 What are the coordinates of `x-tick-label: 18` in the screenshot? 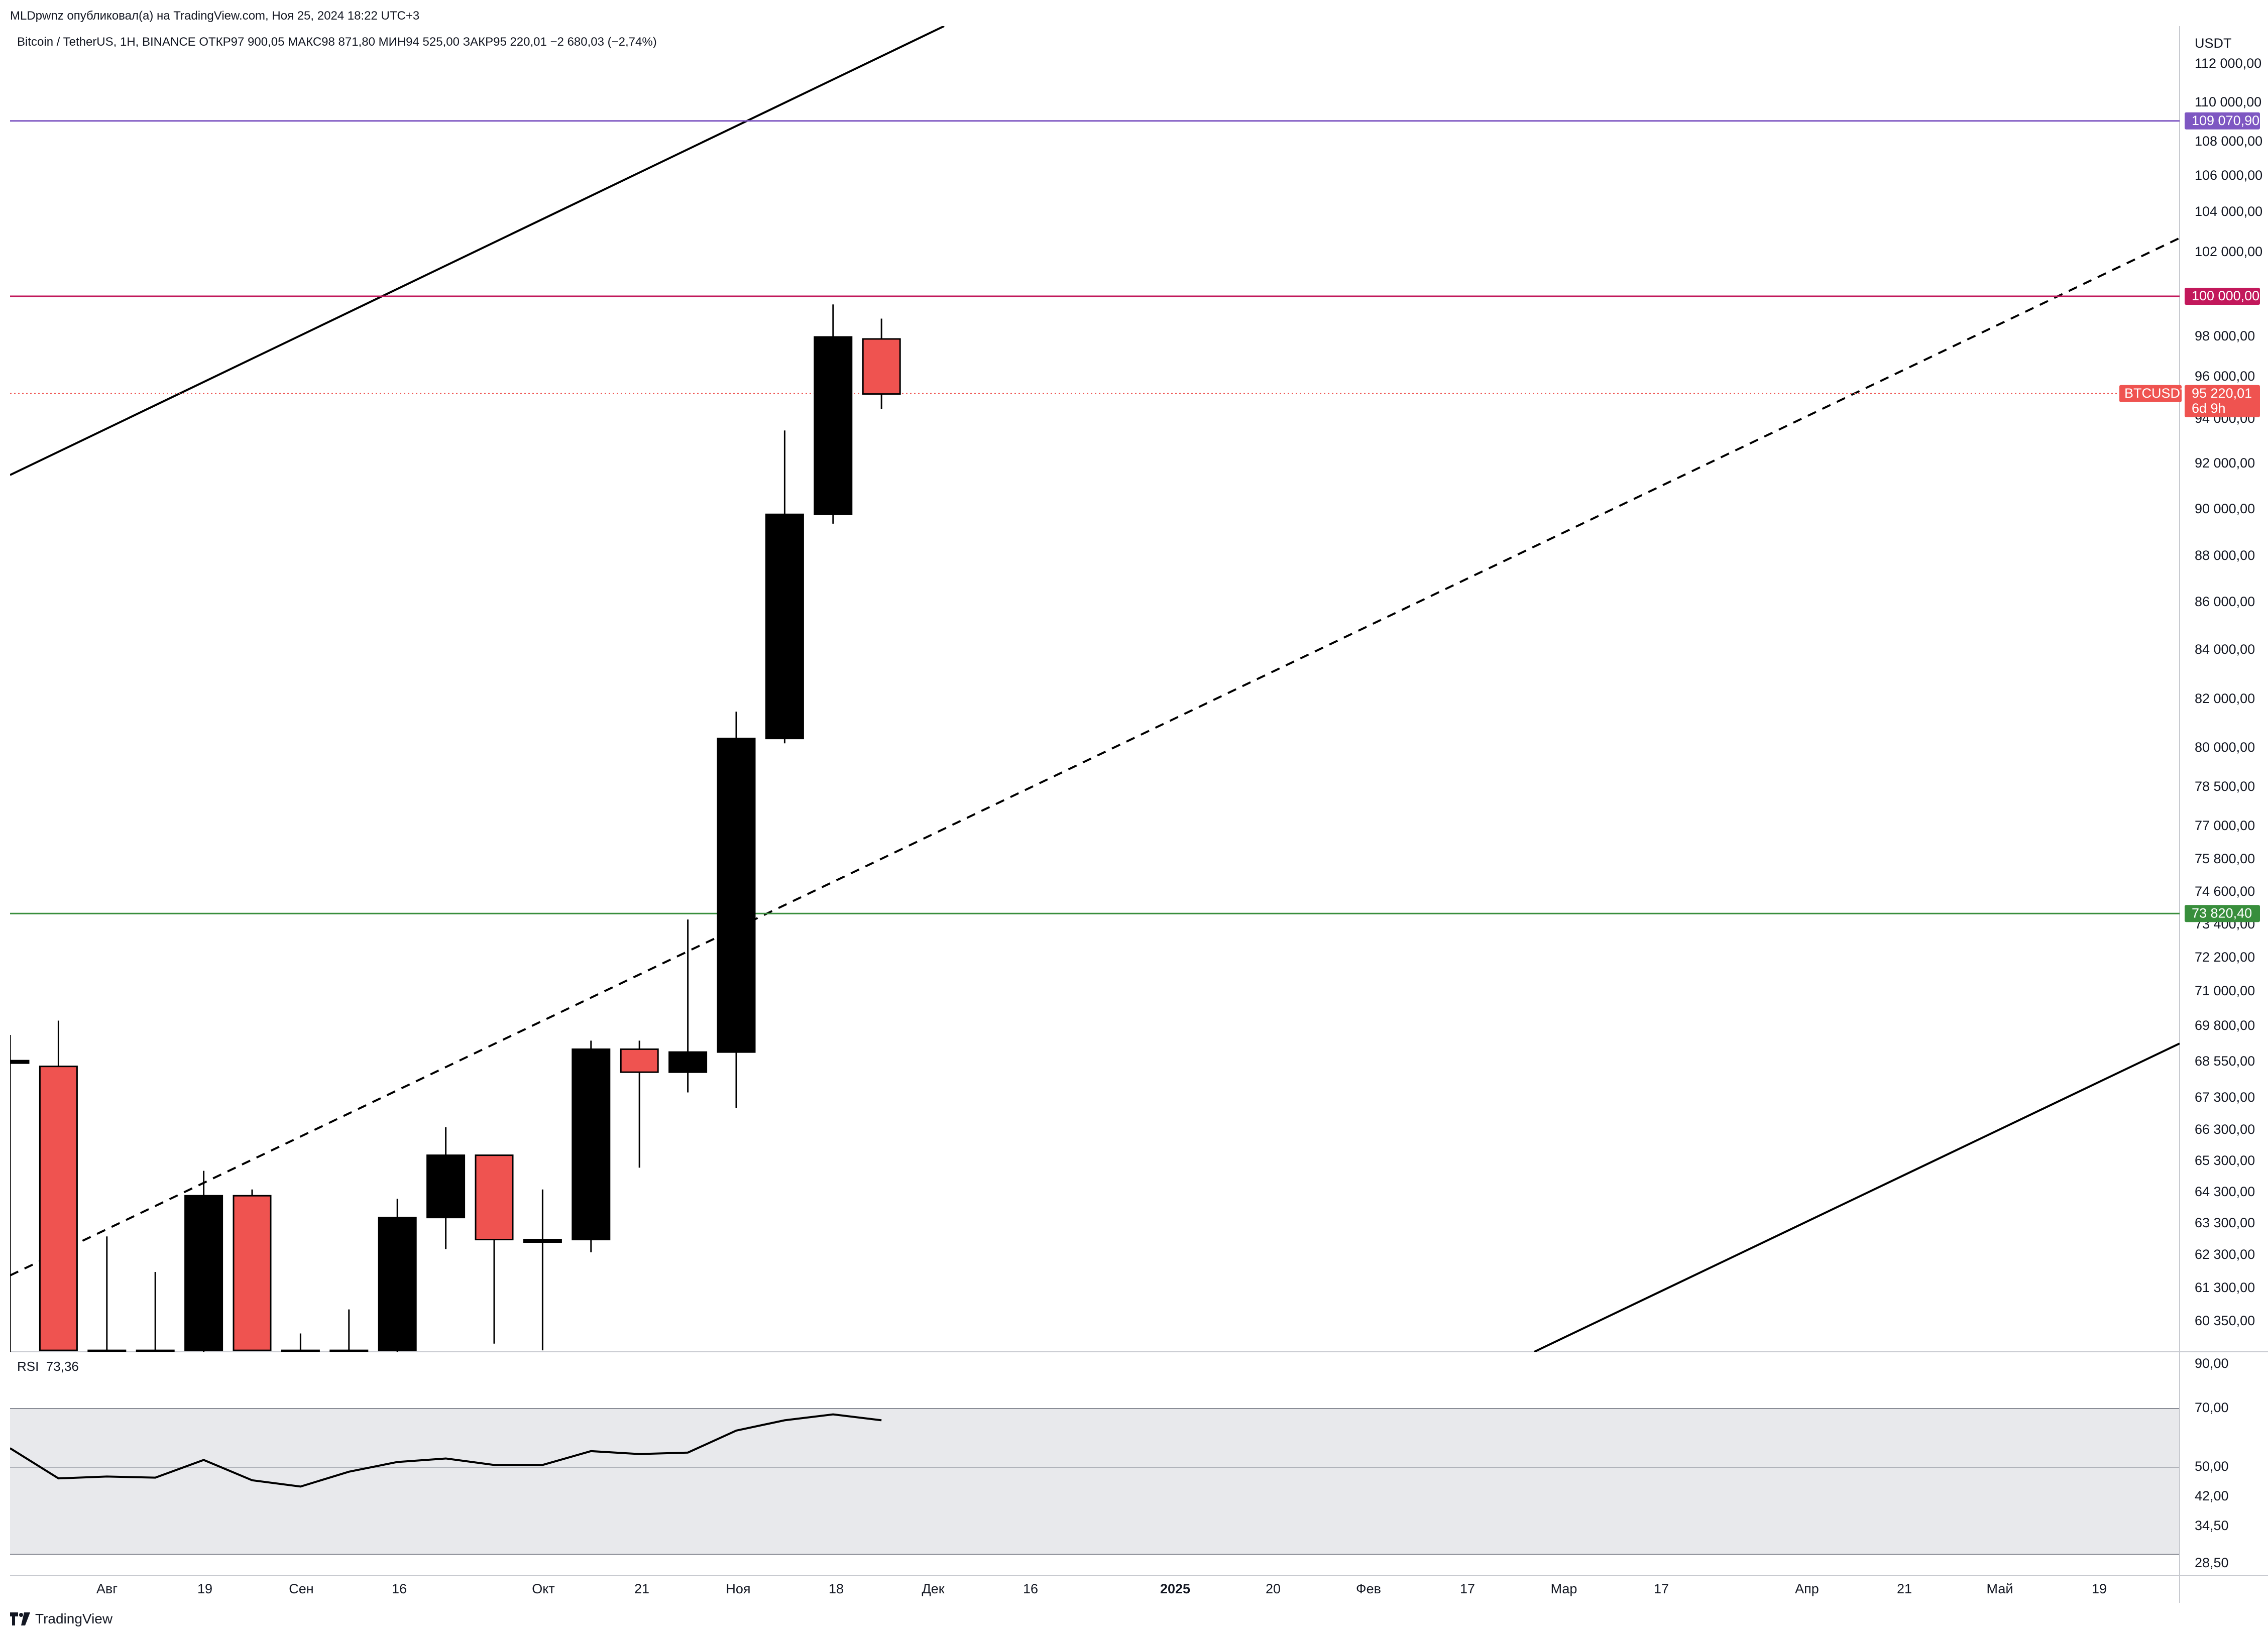 It's located at (837, 1588).